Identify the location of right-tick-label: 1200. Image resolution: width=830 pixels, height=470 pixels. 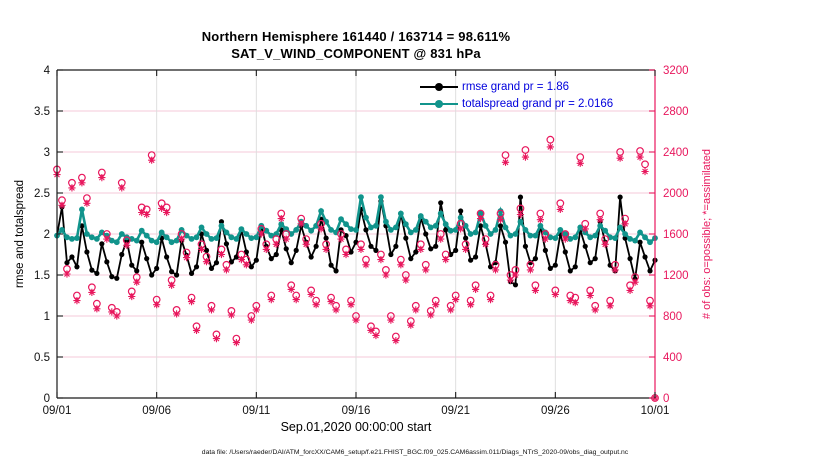
(676, 276).